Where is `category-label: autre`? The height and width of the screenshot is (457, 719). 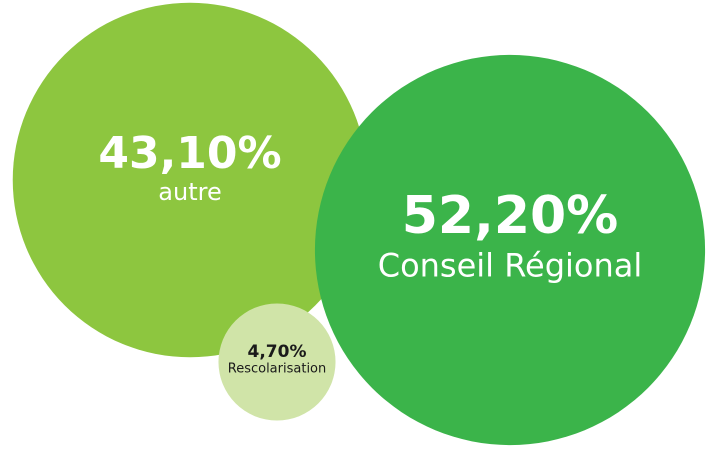 category-label: autre is located at coordinates (189, 192).